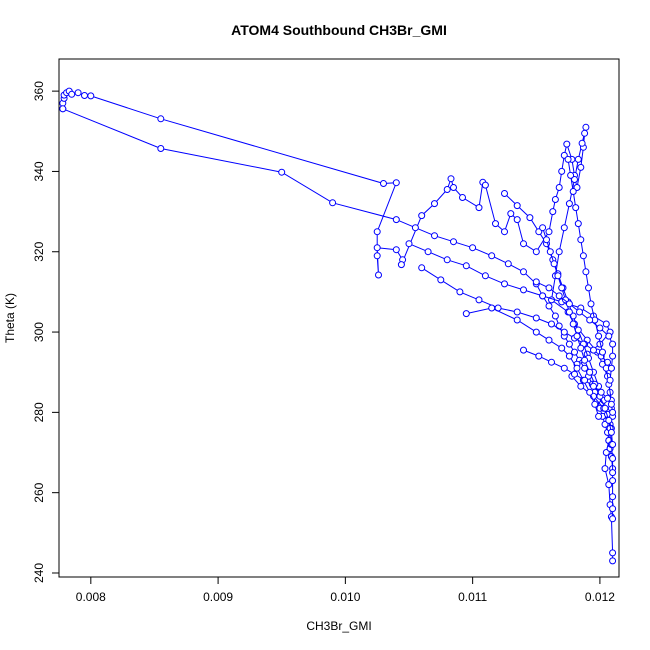 The height and width of the screenshot is (650, 650). Describe the element at coordinates (218, 597) in the screenshot. I see `x-tick-label: 0.009` at that location.